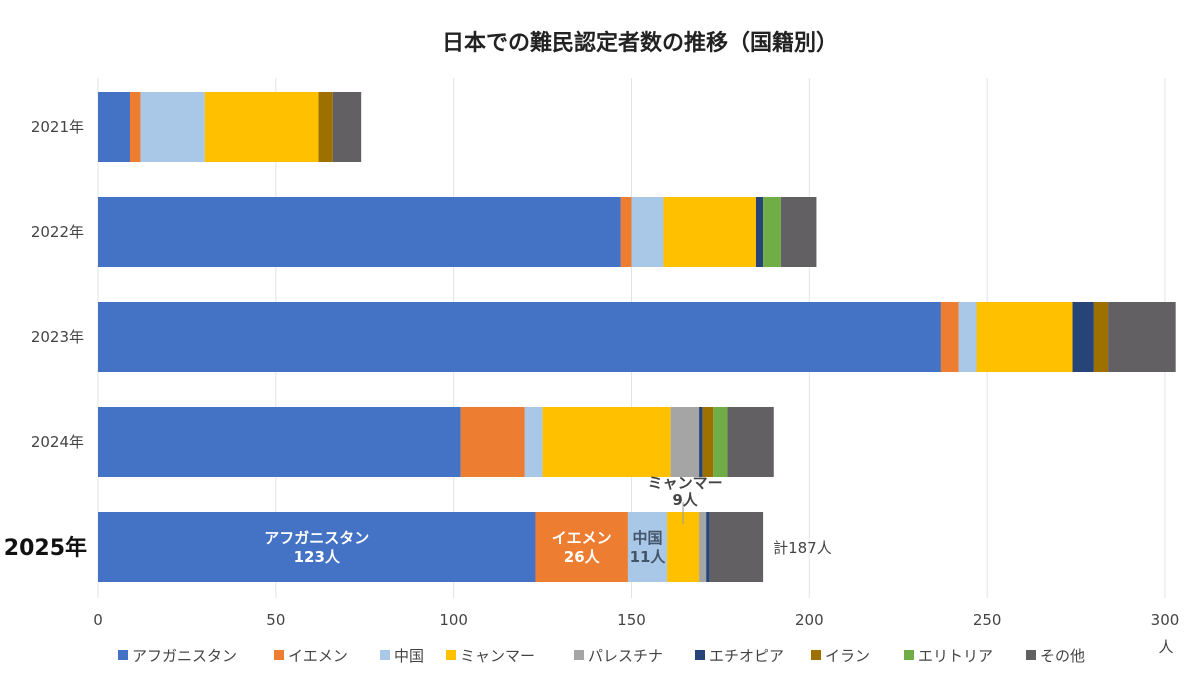  What do you see at coordinates (184, 656) in the screenshot?
I see `legend-label: アフガニスタン` at bounding box center [184, 656].